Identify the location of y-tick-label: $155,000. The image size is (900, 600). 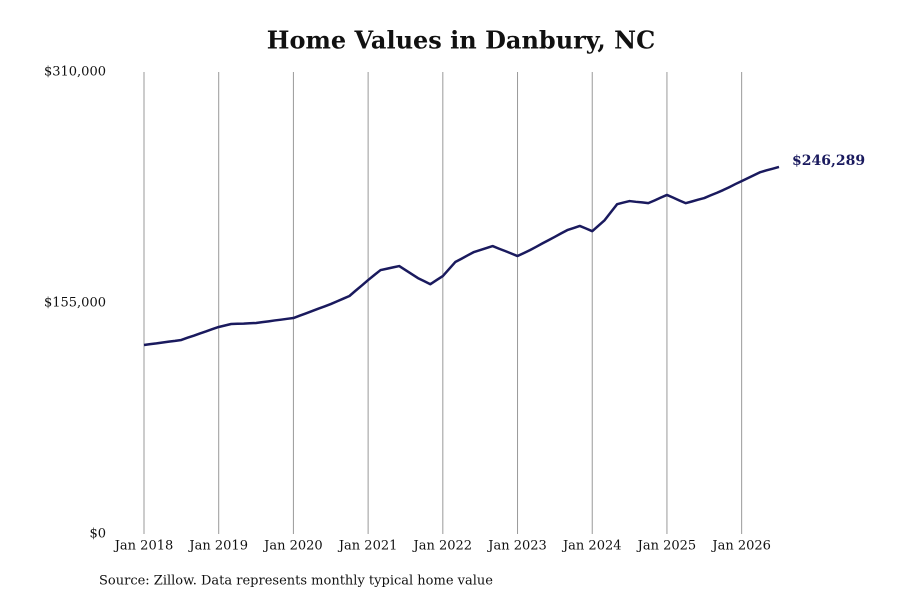
(75, 303).